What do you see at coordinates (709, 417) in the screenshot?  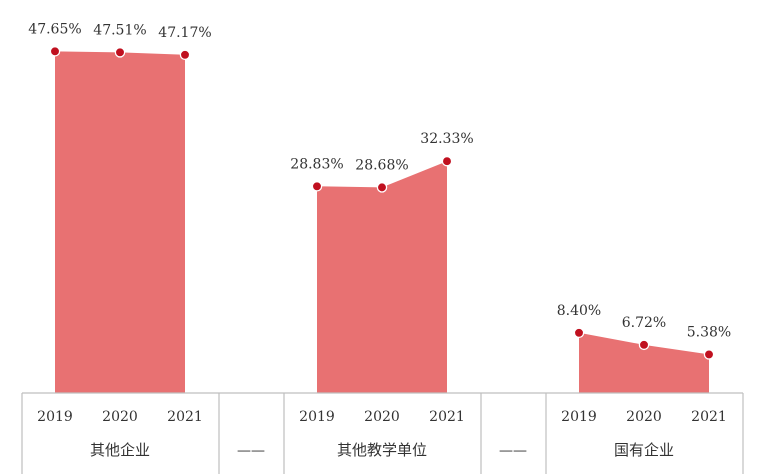 I see `tick-label-2-2: 2021` at bounding box center [709, 417].